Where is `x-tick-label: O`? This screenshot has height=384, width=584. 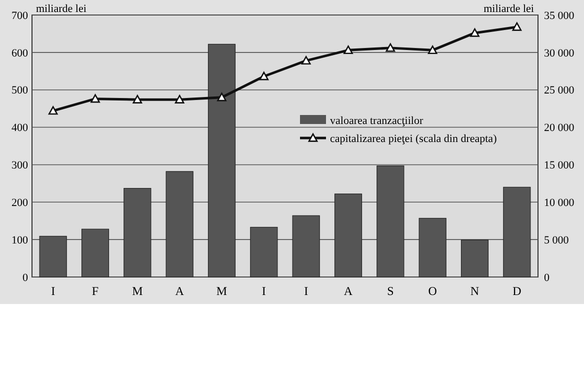 x-tick-label: O is located at coordinates (433, 291).